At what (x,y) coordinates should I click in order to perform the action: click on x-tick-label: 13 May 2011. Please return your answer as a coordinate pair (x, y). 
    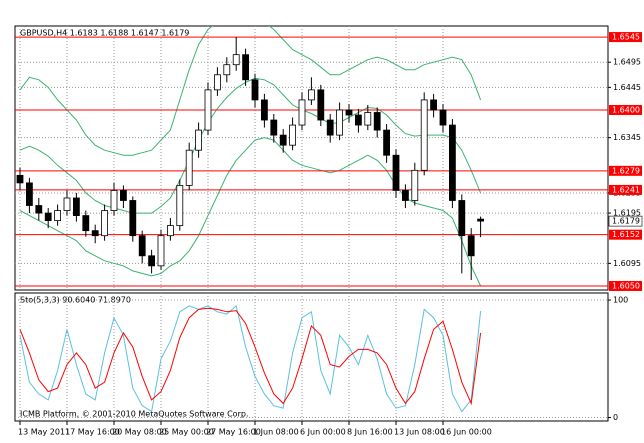
    Looking at the image, I should click on (44, 432).